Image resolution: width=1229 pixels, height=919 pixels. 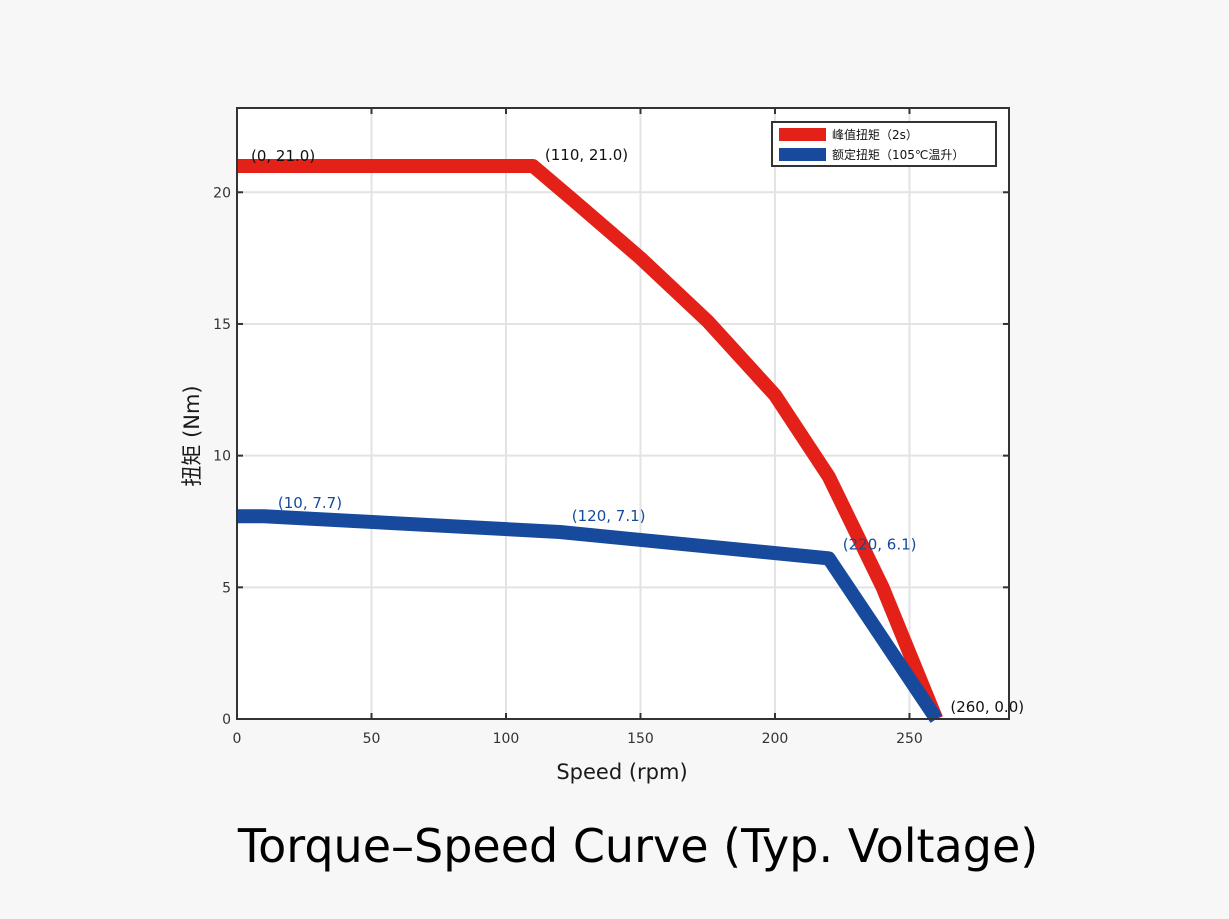 I want to click on y-tick-label: 15, so click(x=222, y=325).